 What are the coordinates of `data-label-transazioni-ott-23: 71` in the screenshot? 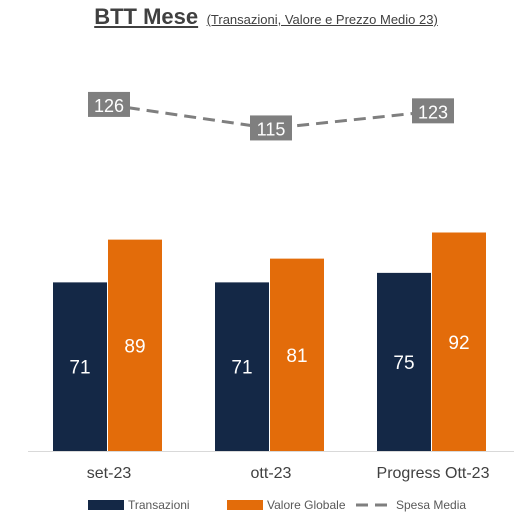 It's located at (241, 368).